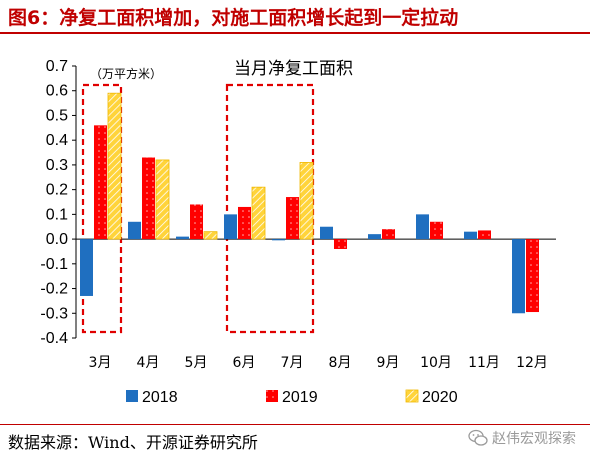  I want to click on y-tick-label: 0.2, so click(57, 190).